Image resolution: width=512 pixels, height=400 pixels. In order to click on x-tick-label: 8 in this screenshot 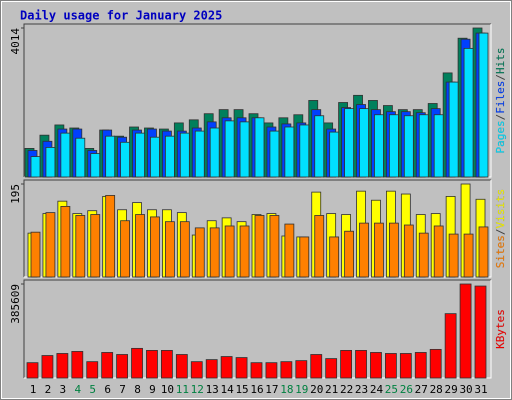, I will do `click(137, 389)`.